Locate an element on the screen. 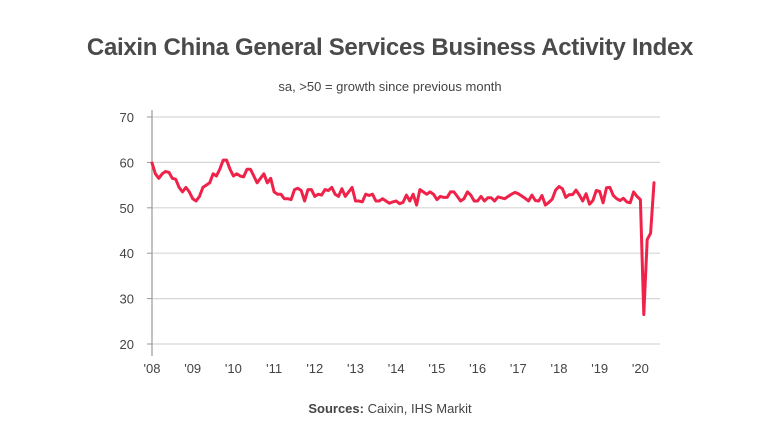 This screenshot has height=444, width=780. source-text: Caixin, IHS Markit is located at coordinates (419, 408).